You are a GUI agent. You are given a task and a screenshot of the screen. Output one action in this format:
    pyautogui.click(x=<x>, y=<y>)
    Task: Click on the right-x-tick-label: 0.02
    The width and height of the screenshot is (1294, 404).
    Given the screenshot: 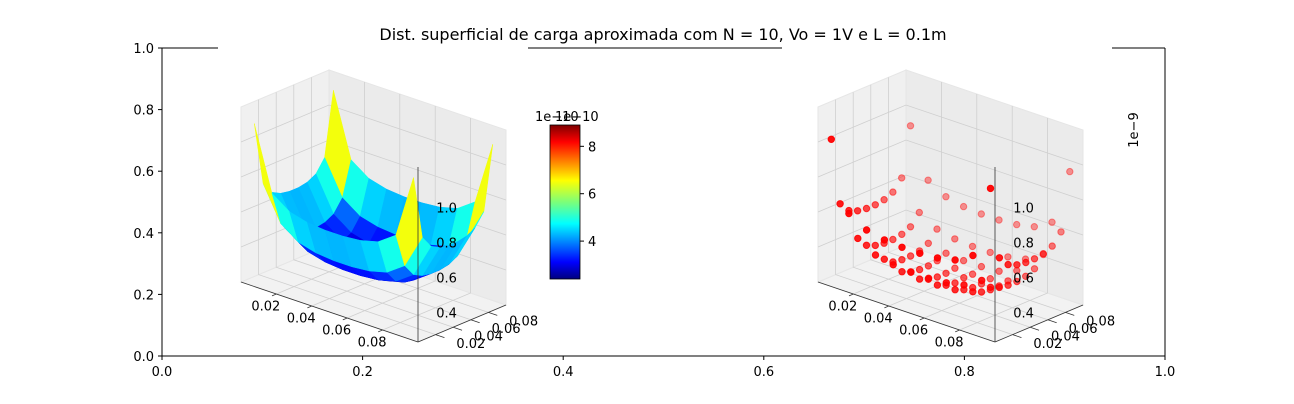 What is the action you would take?
    pyautogui.click(x=842, y=306)
    